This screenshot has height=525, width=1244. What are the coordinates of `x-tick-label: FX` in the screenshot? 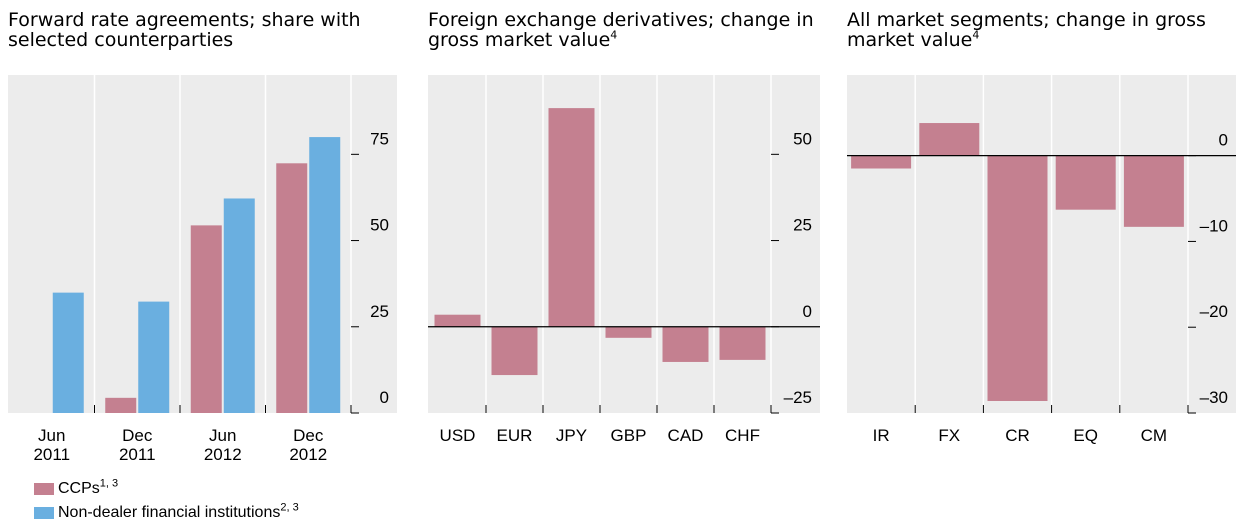 It's located at (949, 435).